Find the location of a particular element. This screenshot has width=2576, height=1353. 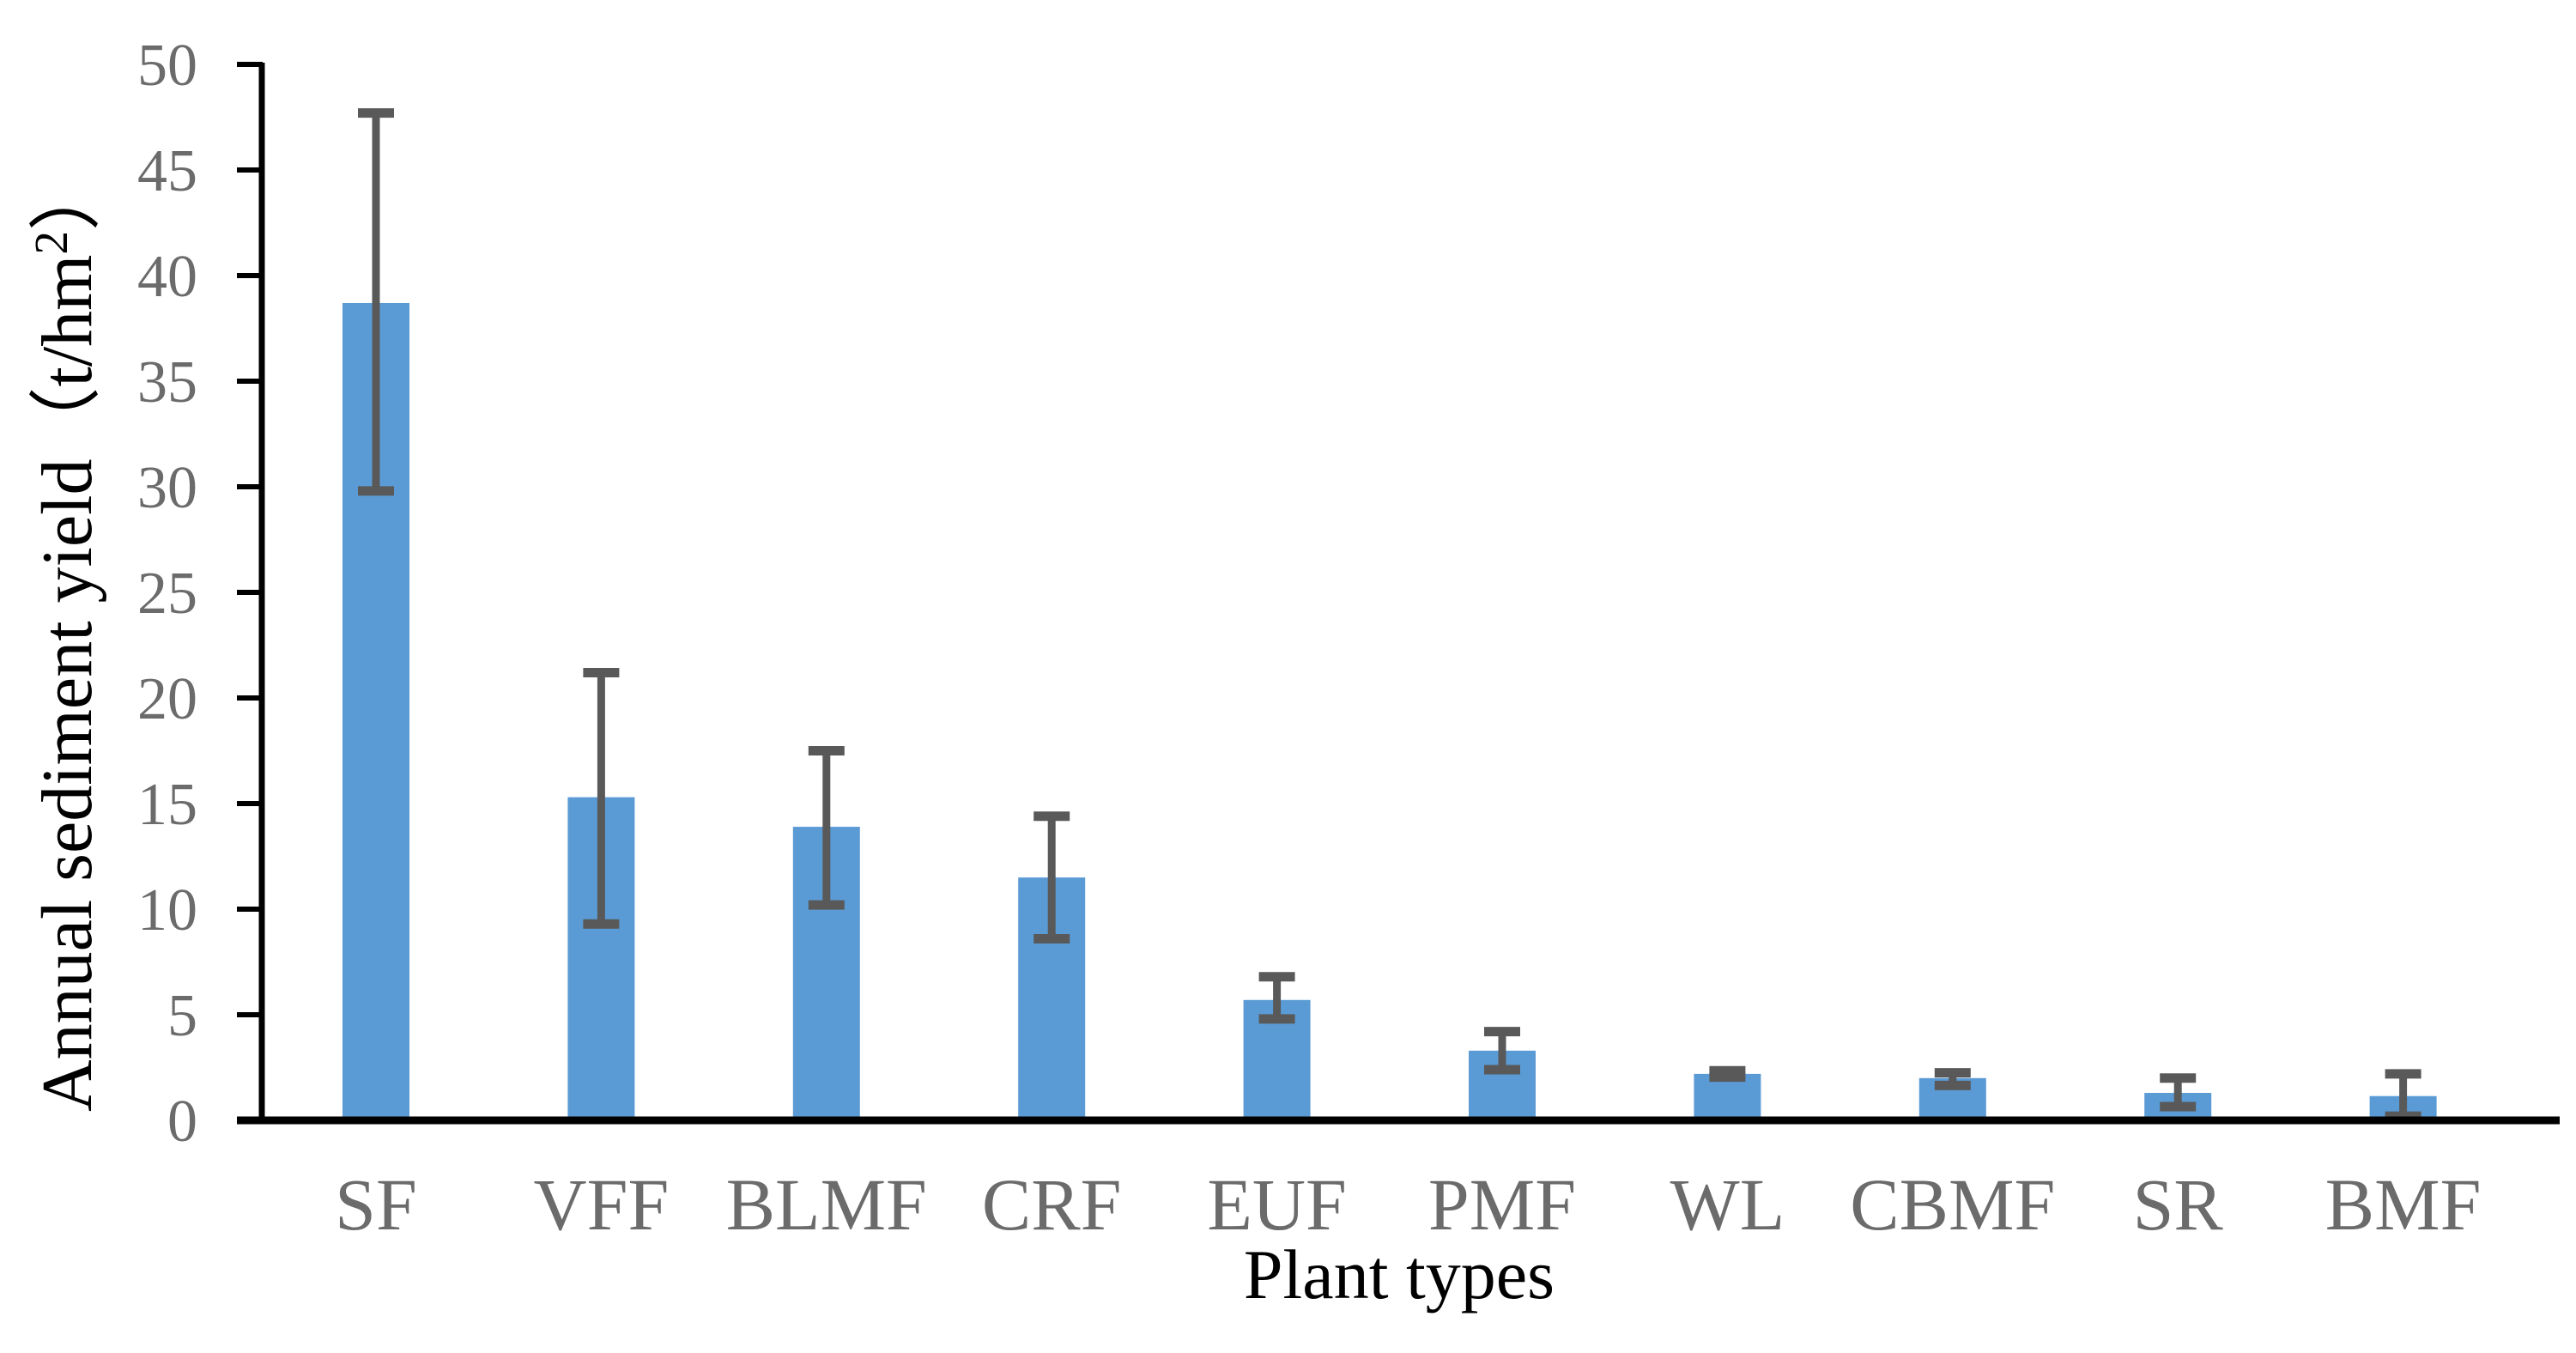

y-tick-label-25: 25 is located at coordinates (167, 594).